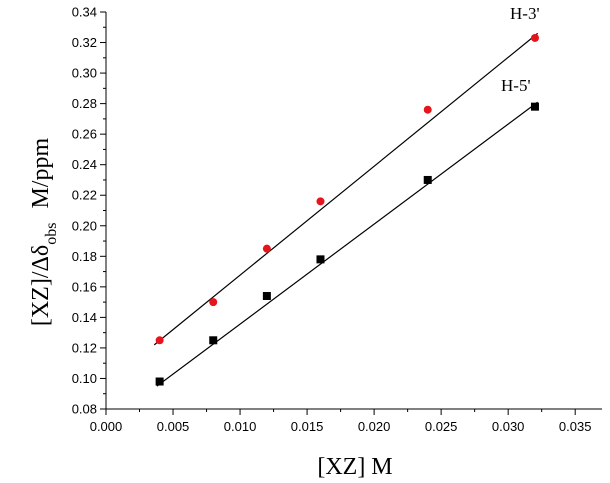 The image size is (610, 483). I want to click on y-tick-label: 0.22, so click(84, 195).